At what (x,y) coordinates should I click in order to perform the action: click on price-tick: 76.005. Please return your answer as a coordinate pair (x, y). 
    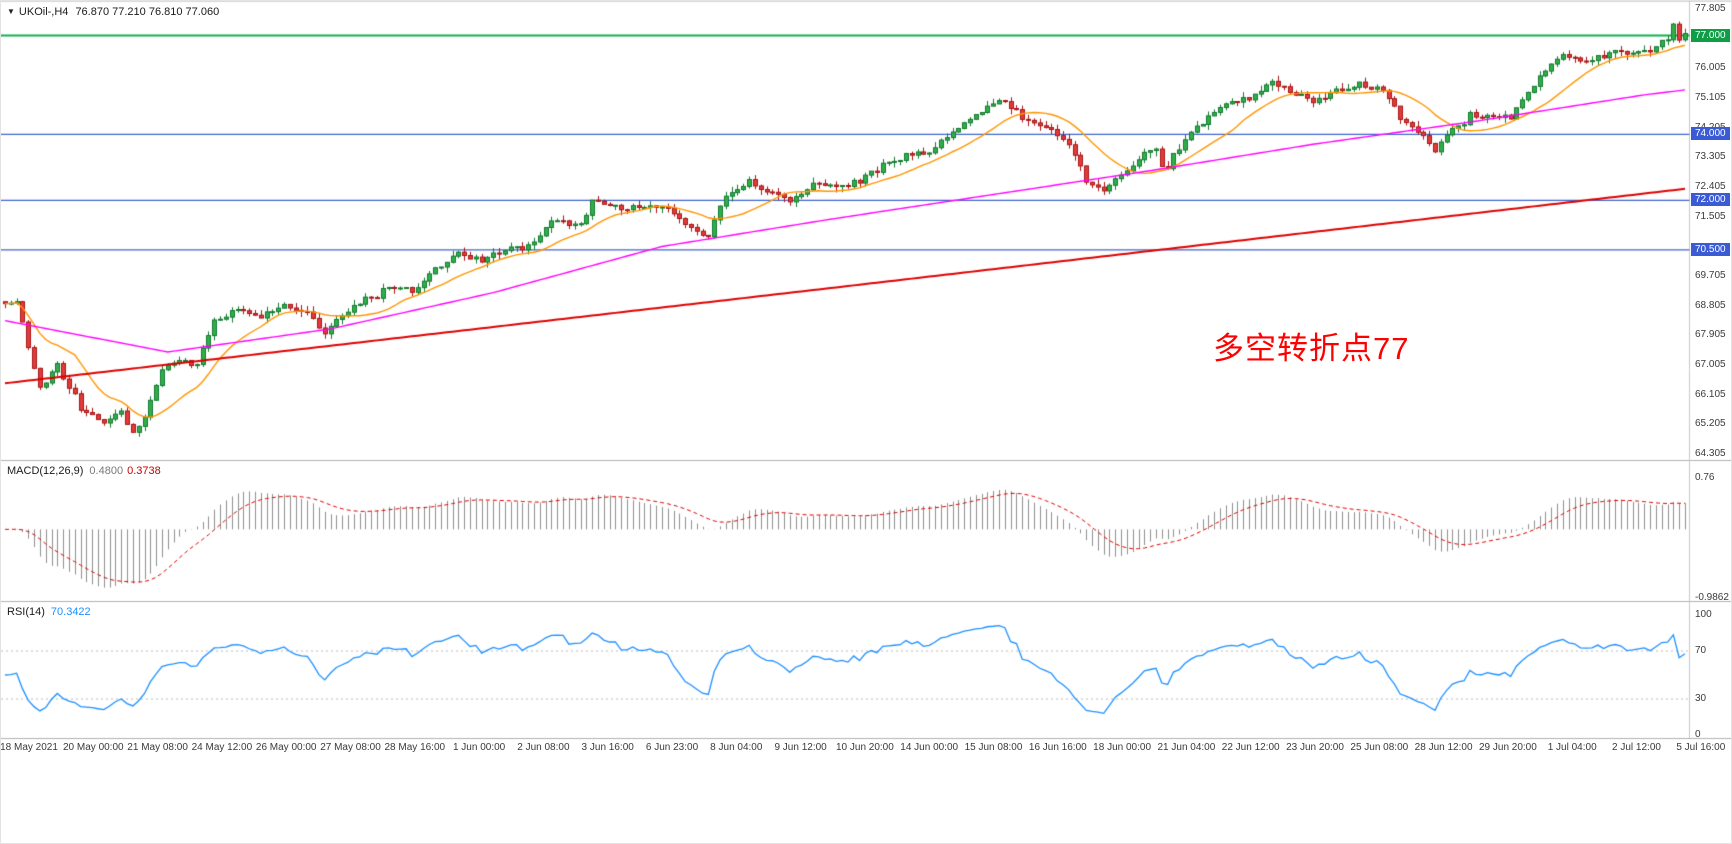
    Looking at the image, I should click on (1710, 68).